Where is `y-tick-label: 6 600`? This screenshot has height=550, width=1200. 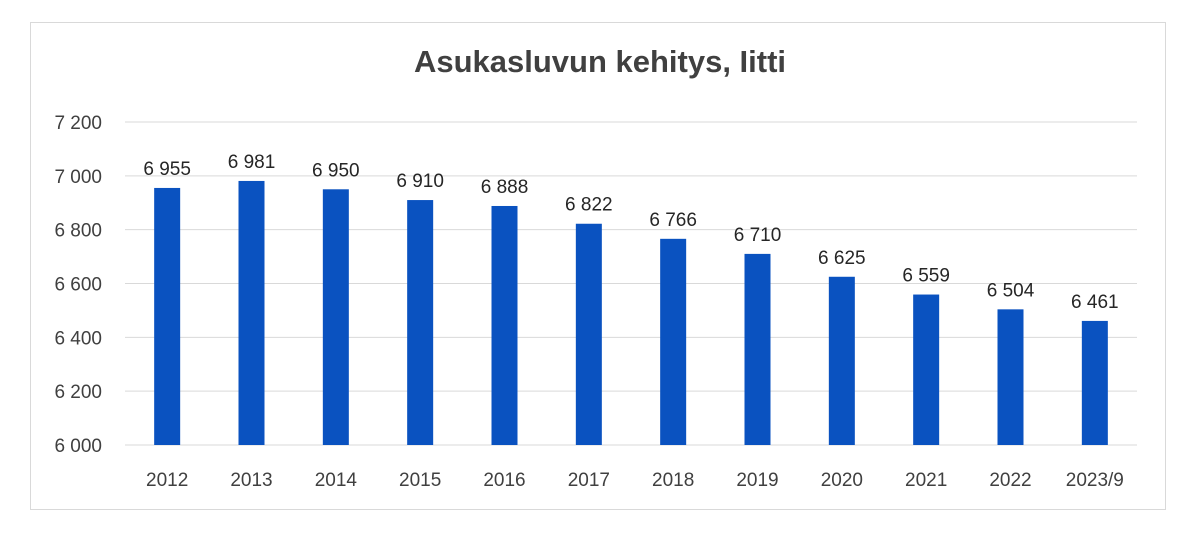 y-tick-label: 6 600 is located at coordinates (78, 285).